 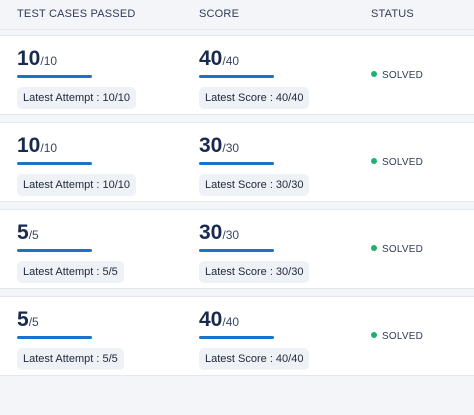 What do you see at coordinates (76, 14) in the screenshot?
I see `header-test-cases-passed: TEST CASES PASSED` at bounding box center [76, 14].